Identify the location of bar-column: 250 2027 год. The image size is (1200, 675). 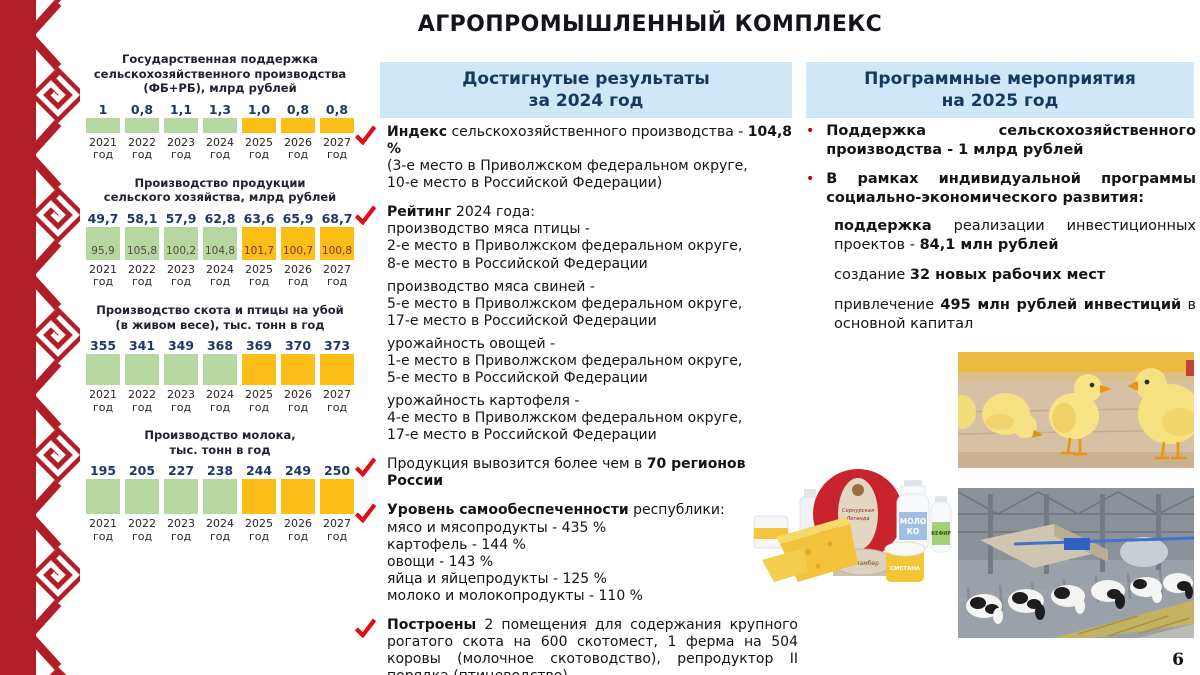
(337, 503).